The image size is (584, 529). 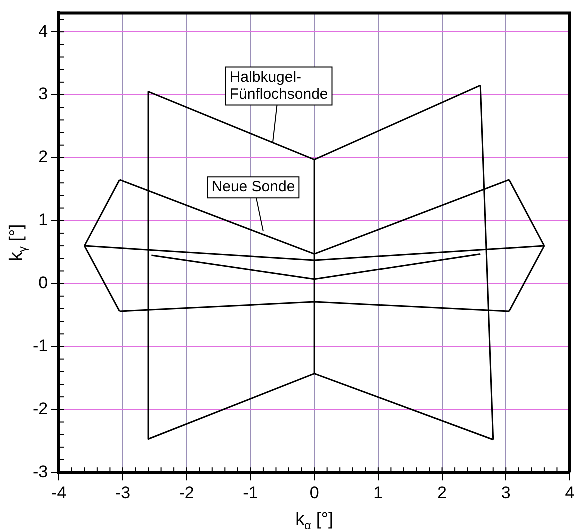 I want to click on x-tick-label: -3, so click(x=123, y=492).